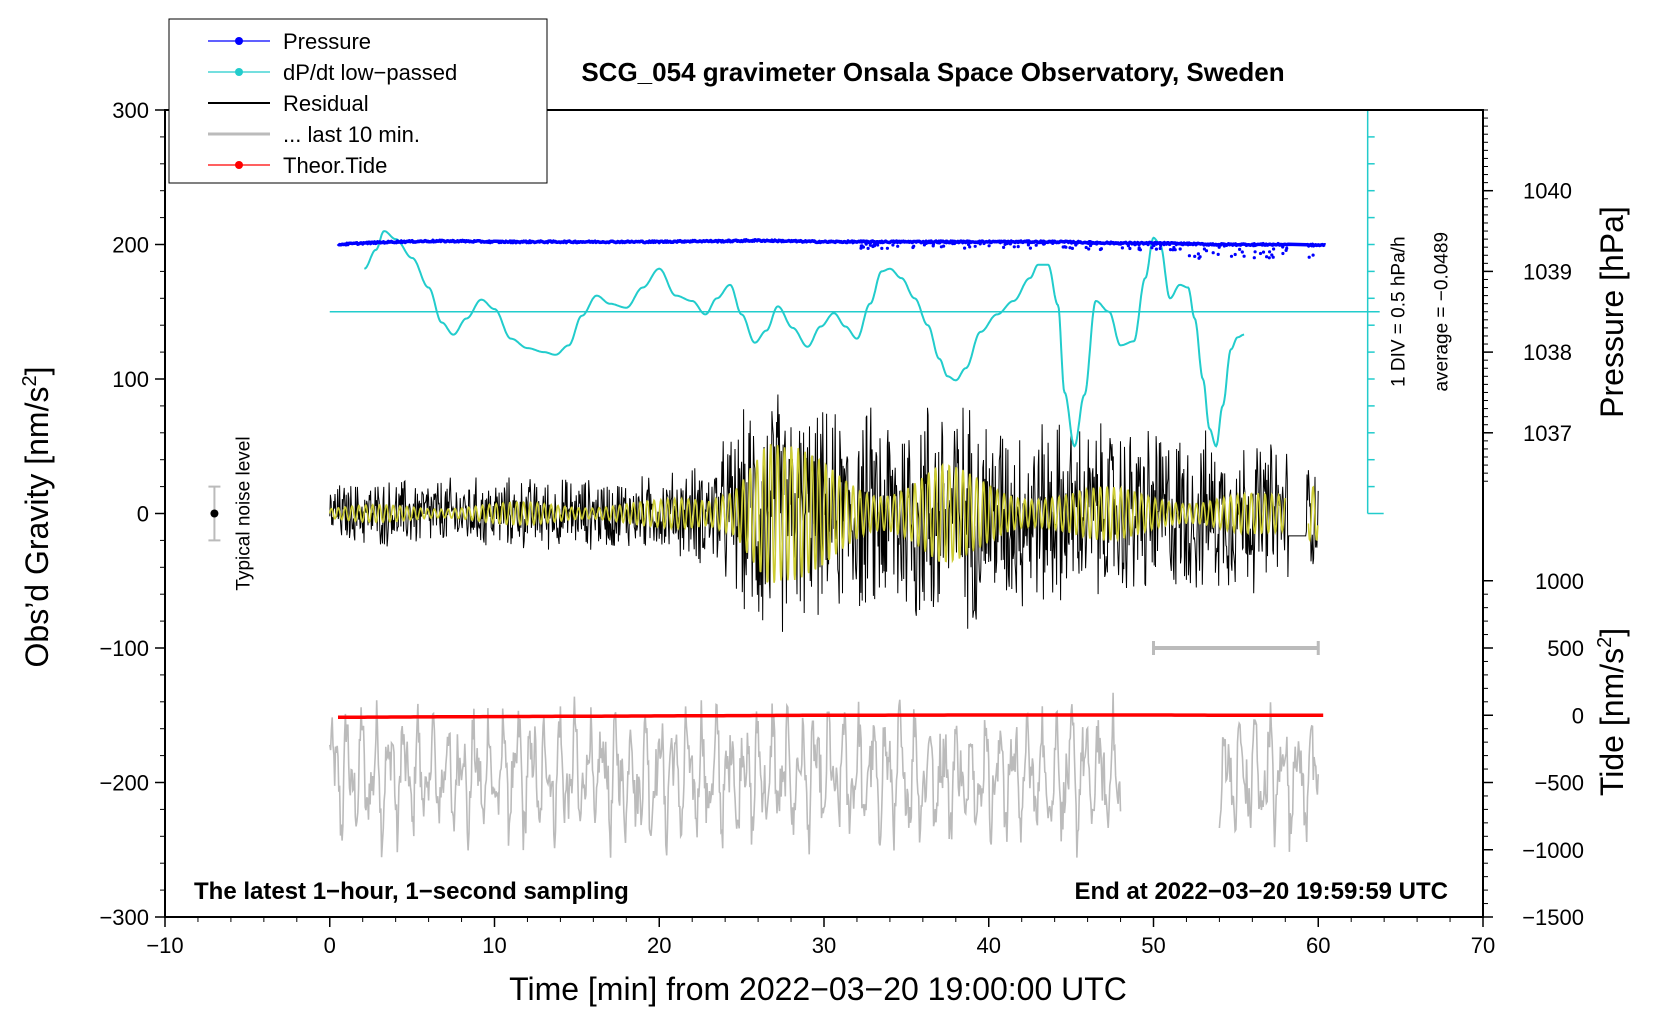  I want to click on legend-label: dP/dt low−passed, so click(370, 72).